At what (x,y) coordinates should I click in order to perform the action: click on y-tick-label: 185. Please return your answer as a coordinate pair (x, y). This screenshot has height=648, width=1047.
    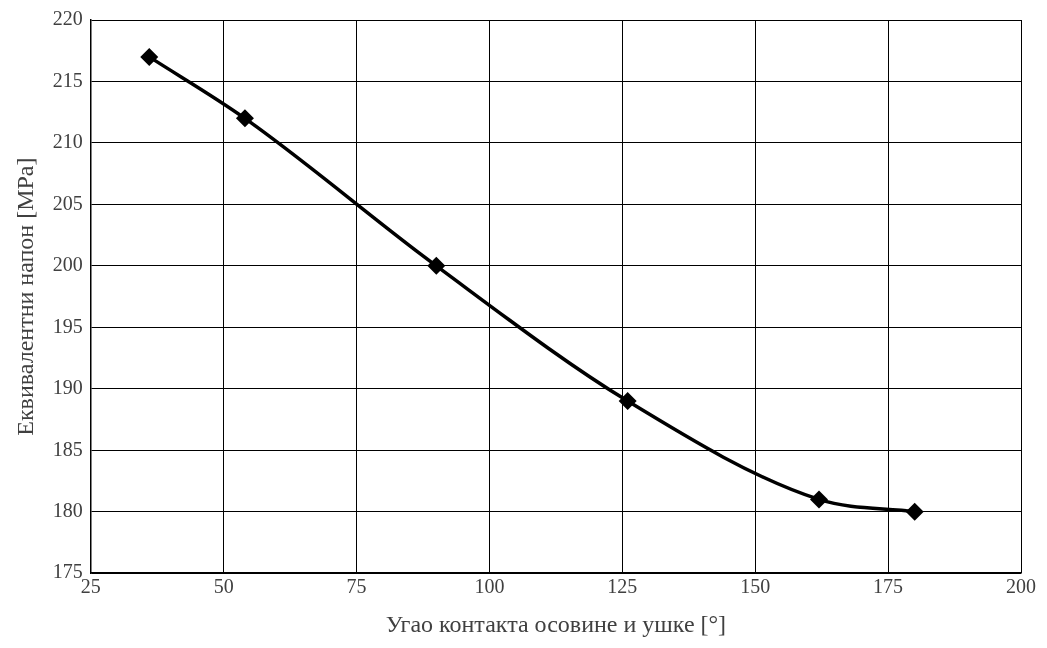
    Looking at the image, I should click on (67, 448).